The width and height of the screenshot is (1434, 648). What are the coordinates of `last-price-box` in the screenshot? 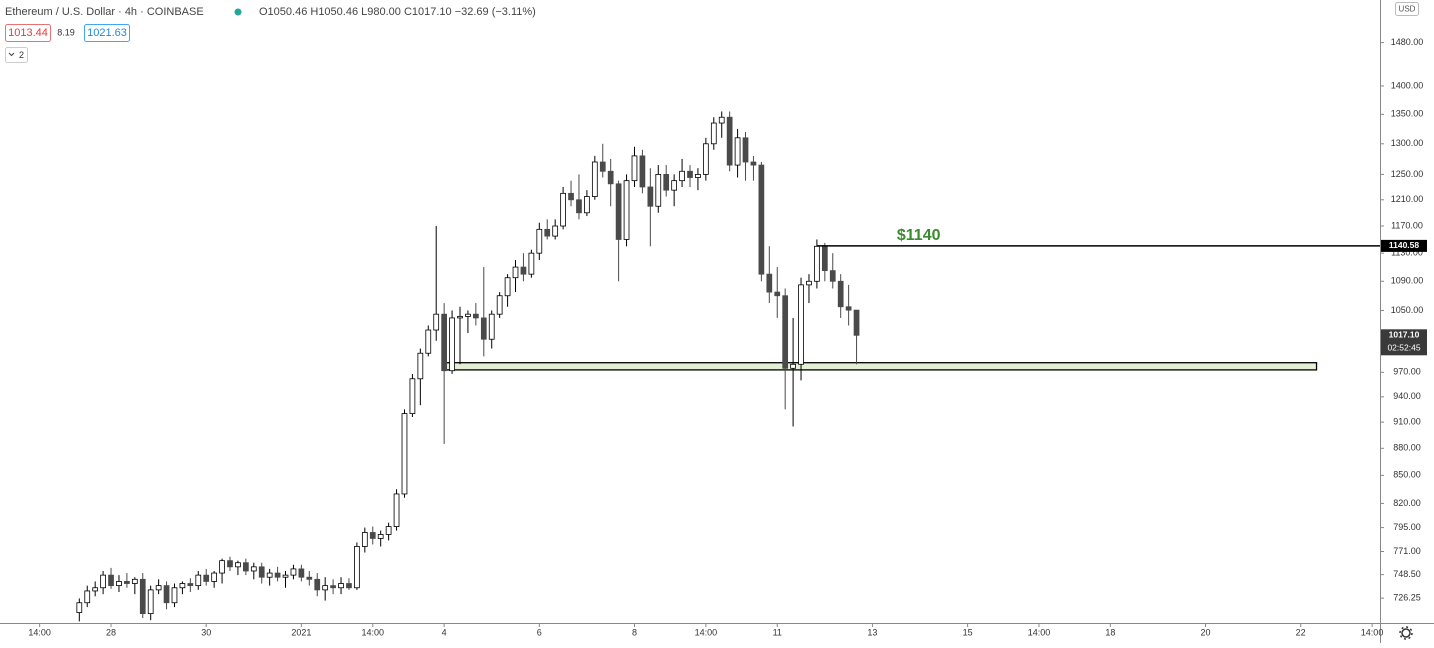 It's located at (1404, 342).